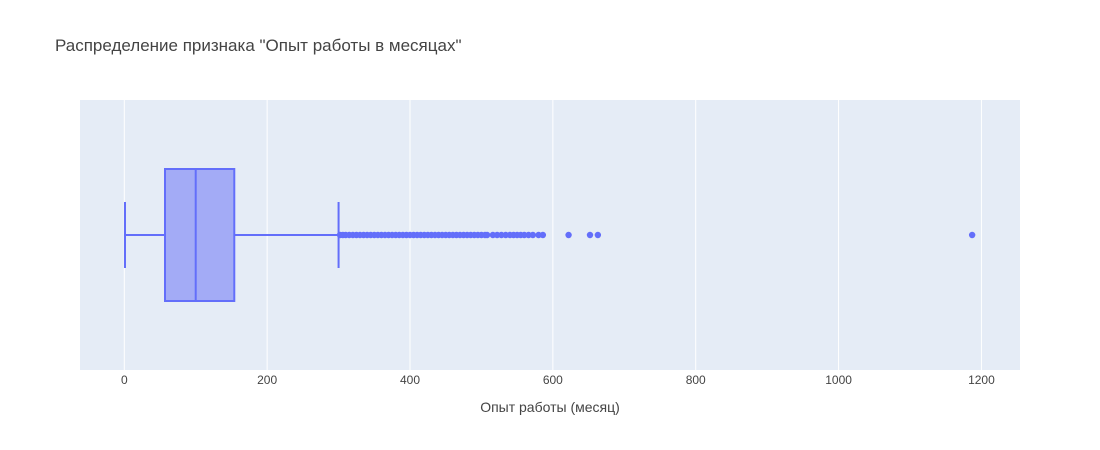 This screenshot has width=1100, height=450. Describe the element at coordinates (696, 380) in the screenshot. I see `x-tick-label: 800` at that location.